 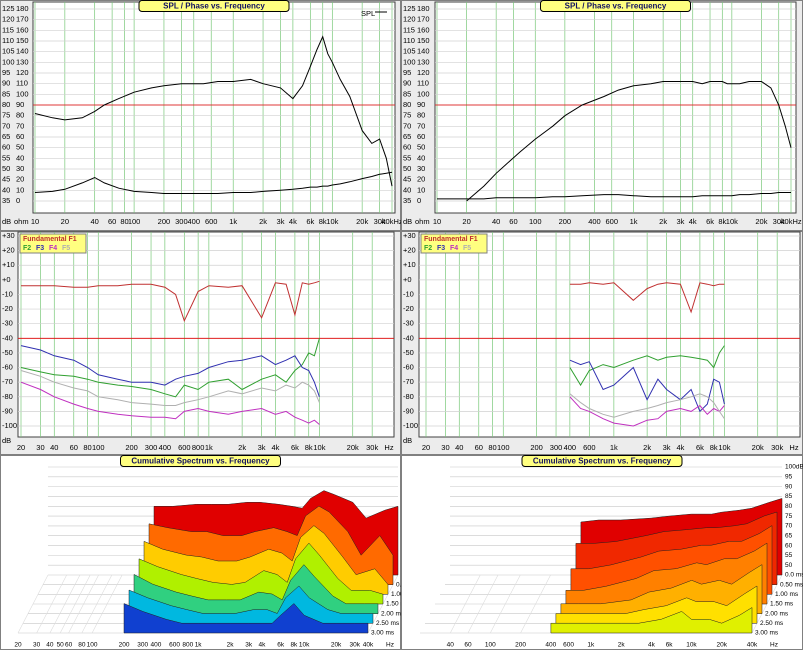 What do you see at coordinates (421, 189) in the screenshot?
I see `y2-tick-label: 10` at bounding box center [421, 189].